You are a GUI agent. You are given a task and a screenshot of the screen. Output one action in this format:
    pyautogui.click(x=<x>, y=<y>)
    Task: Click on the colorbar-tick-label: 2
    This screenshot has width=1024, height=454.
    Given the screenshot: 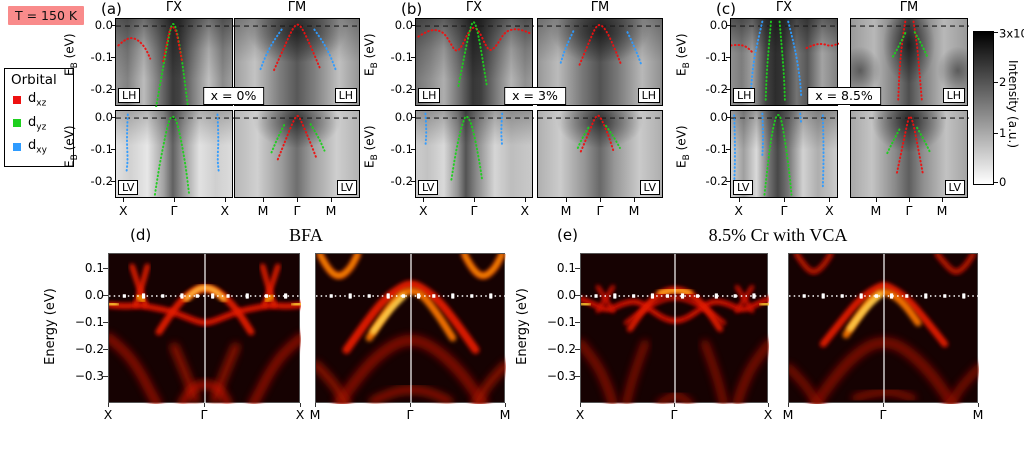 What is the action you would take?
    pyautogui.click(x=1003, y=82)
    